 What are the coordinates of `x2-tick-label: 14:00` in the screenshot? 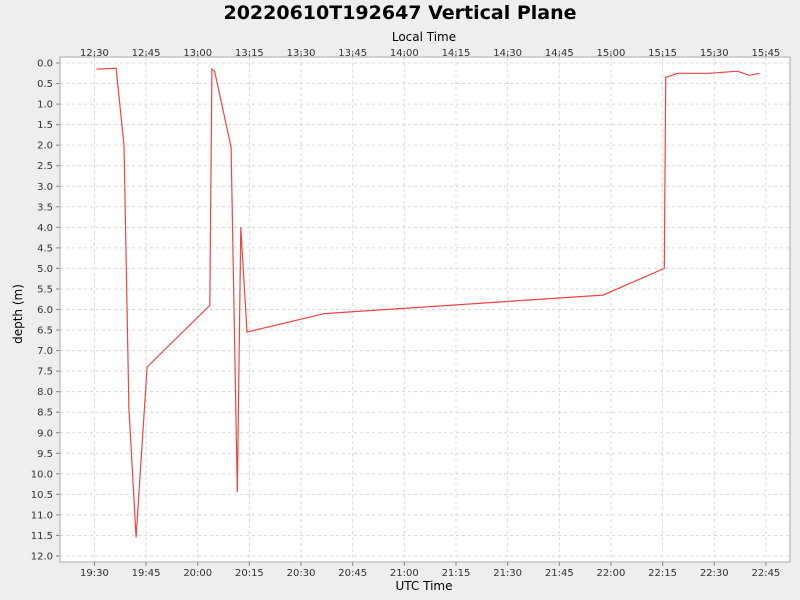 It's located at (404, 53).